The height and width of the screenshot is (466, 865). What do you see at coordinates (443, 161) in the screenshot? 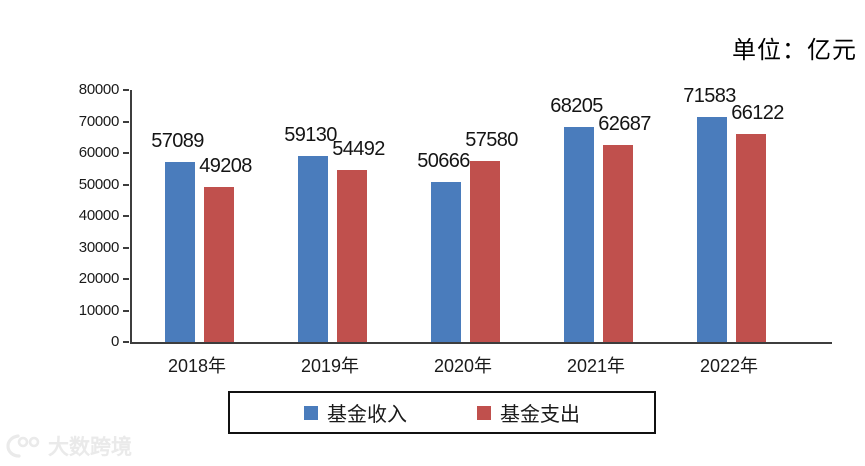
I see `bar-value-label: 50666` at bounding box center [443, 161].